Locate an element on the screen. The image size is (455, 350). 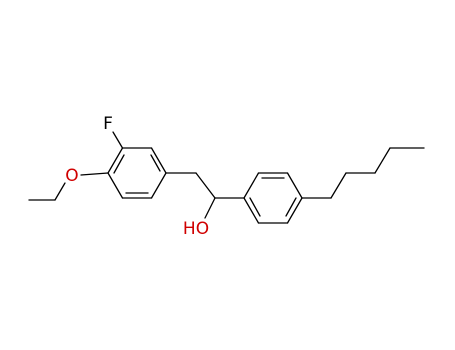
atom-label: HO is located at coordinates (196, 229).